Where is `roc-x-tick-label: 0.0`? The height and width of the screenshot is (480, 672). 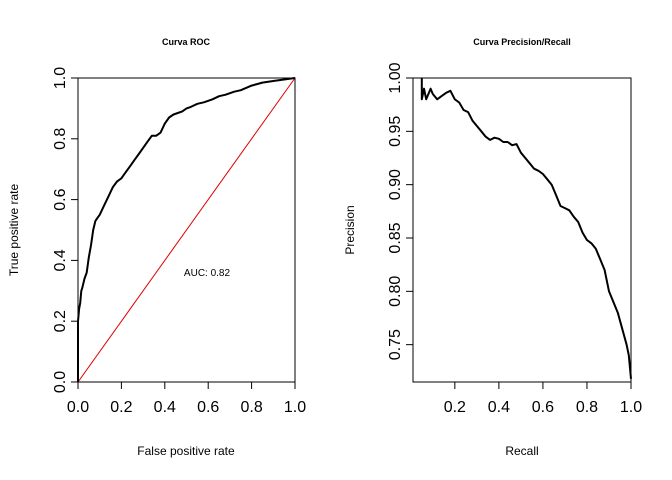 roc-x-tick-label: 0.0 is located at coordinates (78, 407).